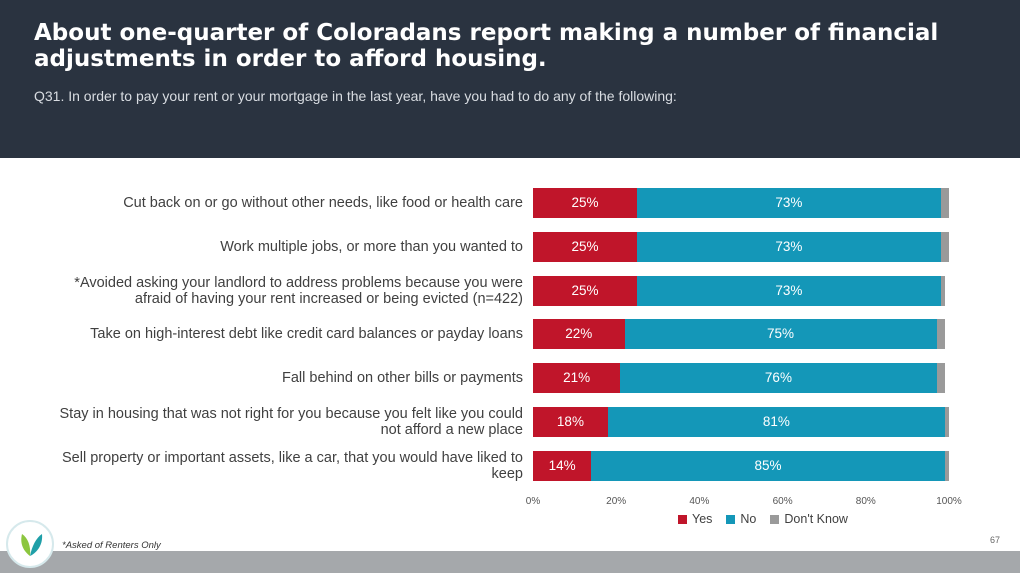  What do you see at coordinates (682, 519) in the screenshot?
I see `legend-swatch-yes` at bounding box center [682, 519].